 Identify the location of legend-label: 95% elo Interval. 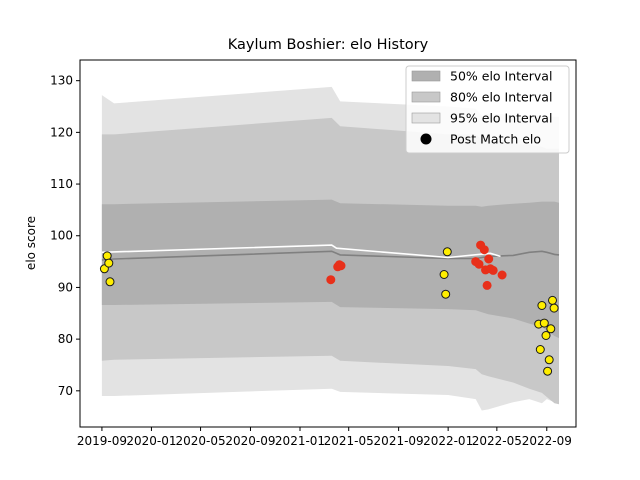
(501, 118).